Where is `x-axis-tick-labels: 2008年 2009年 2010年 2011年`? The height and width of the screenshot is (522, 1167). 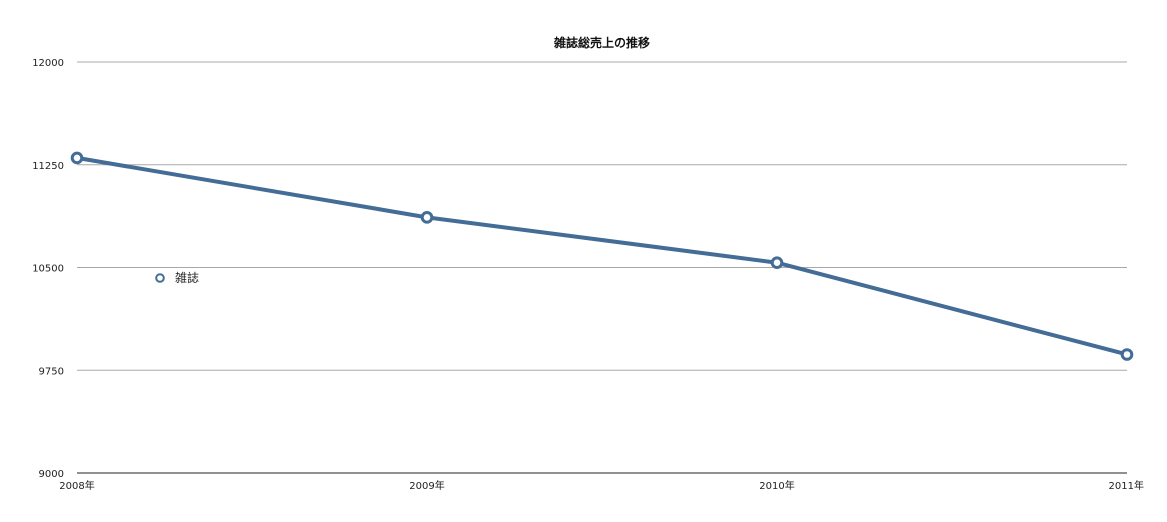
x-axis-tick-labels: 2008年 2009年 2010年 2011年 is located at coordinates (601, 485).